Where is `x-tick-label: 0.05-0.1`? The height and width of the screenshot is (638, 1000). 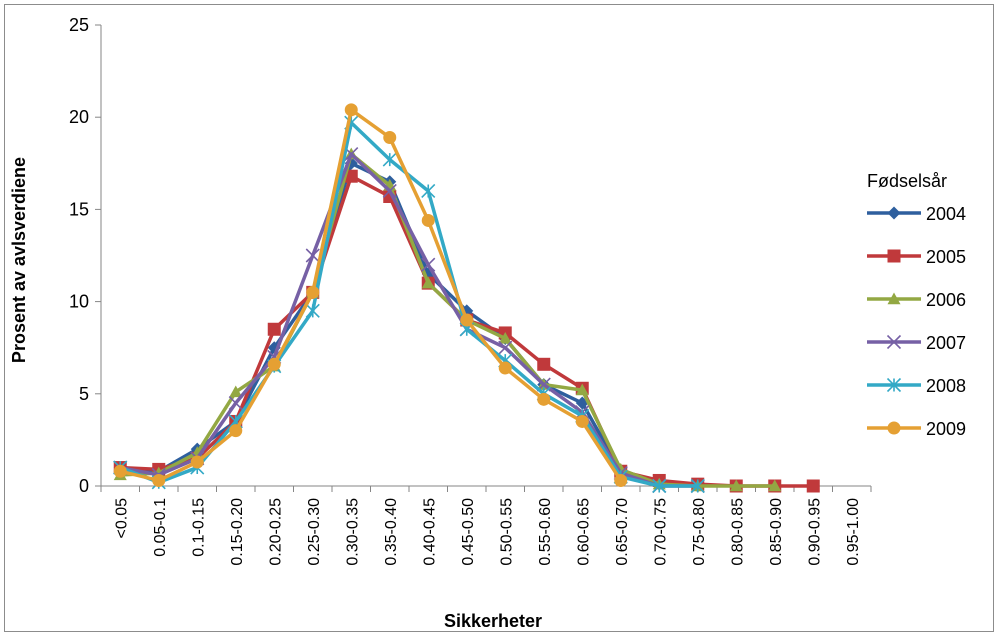
x-tick-label: 0.05-0.1 is located at coordinates (160, 527).